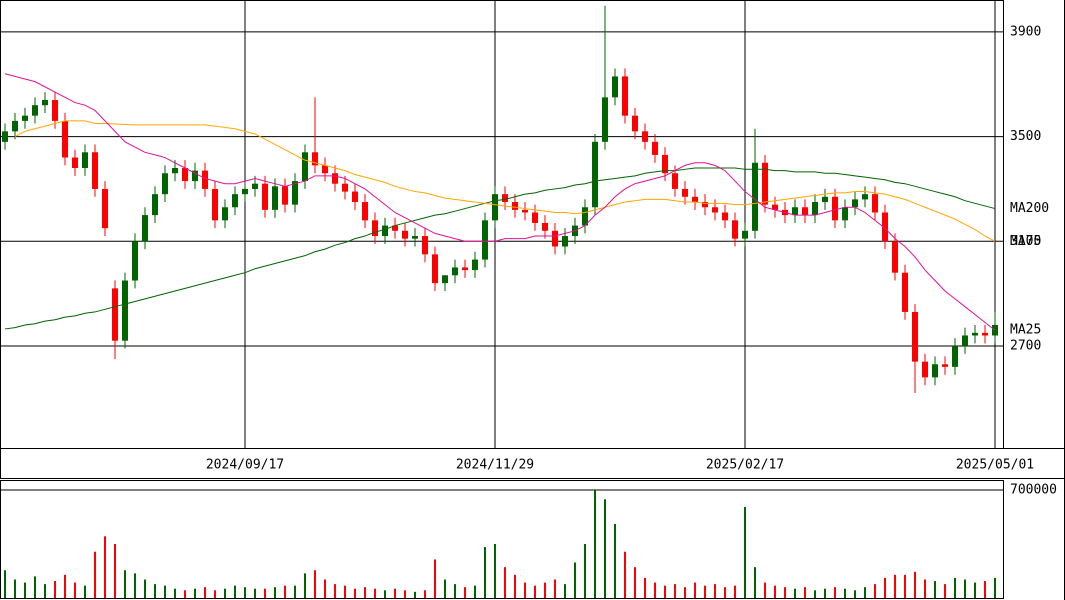 The image size is (1065, 600). Describe the element at coordinates (495, 465) in the screenshot. I see `x-tick-label: 2024/11/29` at that location.